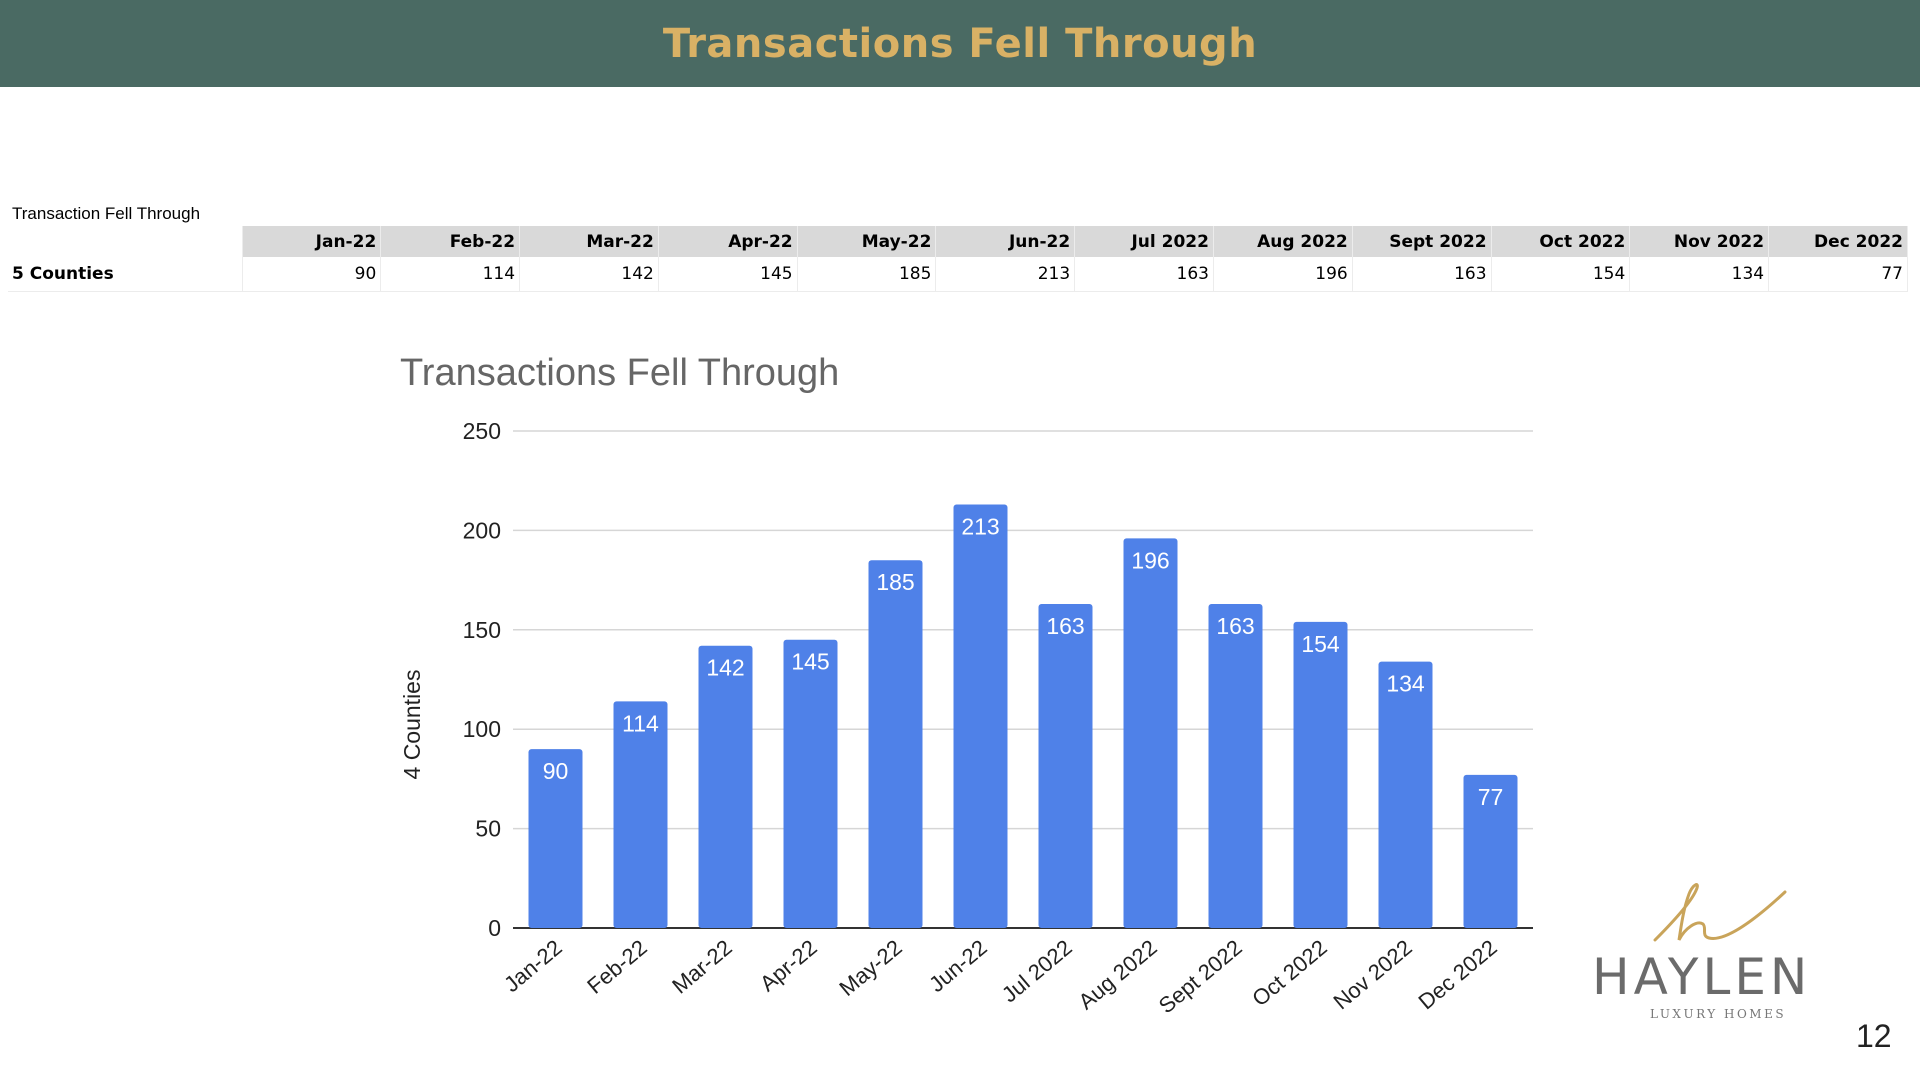 The height and width of the screenshot is (1080, 1920). Describe the element at coordinates (1561, 241) in the screenshot. I see `table-col-header: Oct 2022` at that location.